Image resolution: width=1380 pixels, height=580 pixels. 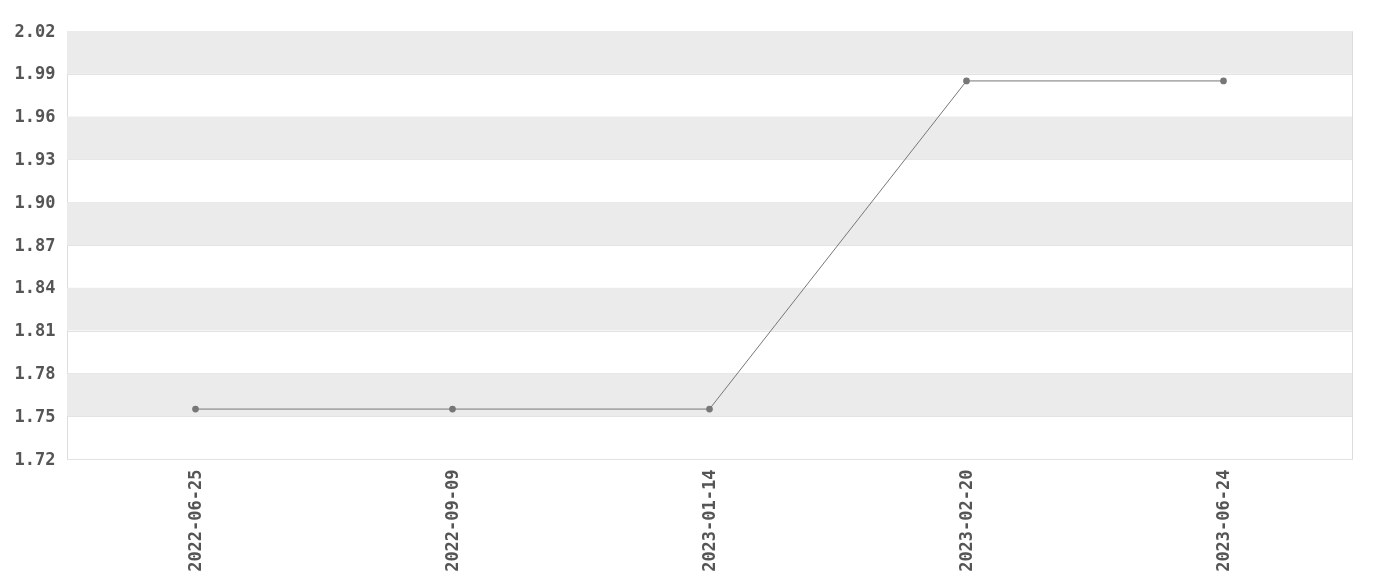 I want to click on y-tick-label: 1.87, so click(x=35, y=244).